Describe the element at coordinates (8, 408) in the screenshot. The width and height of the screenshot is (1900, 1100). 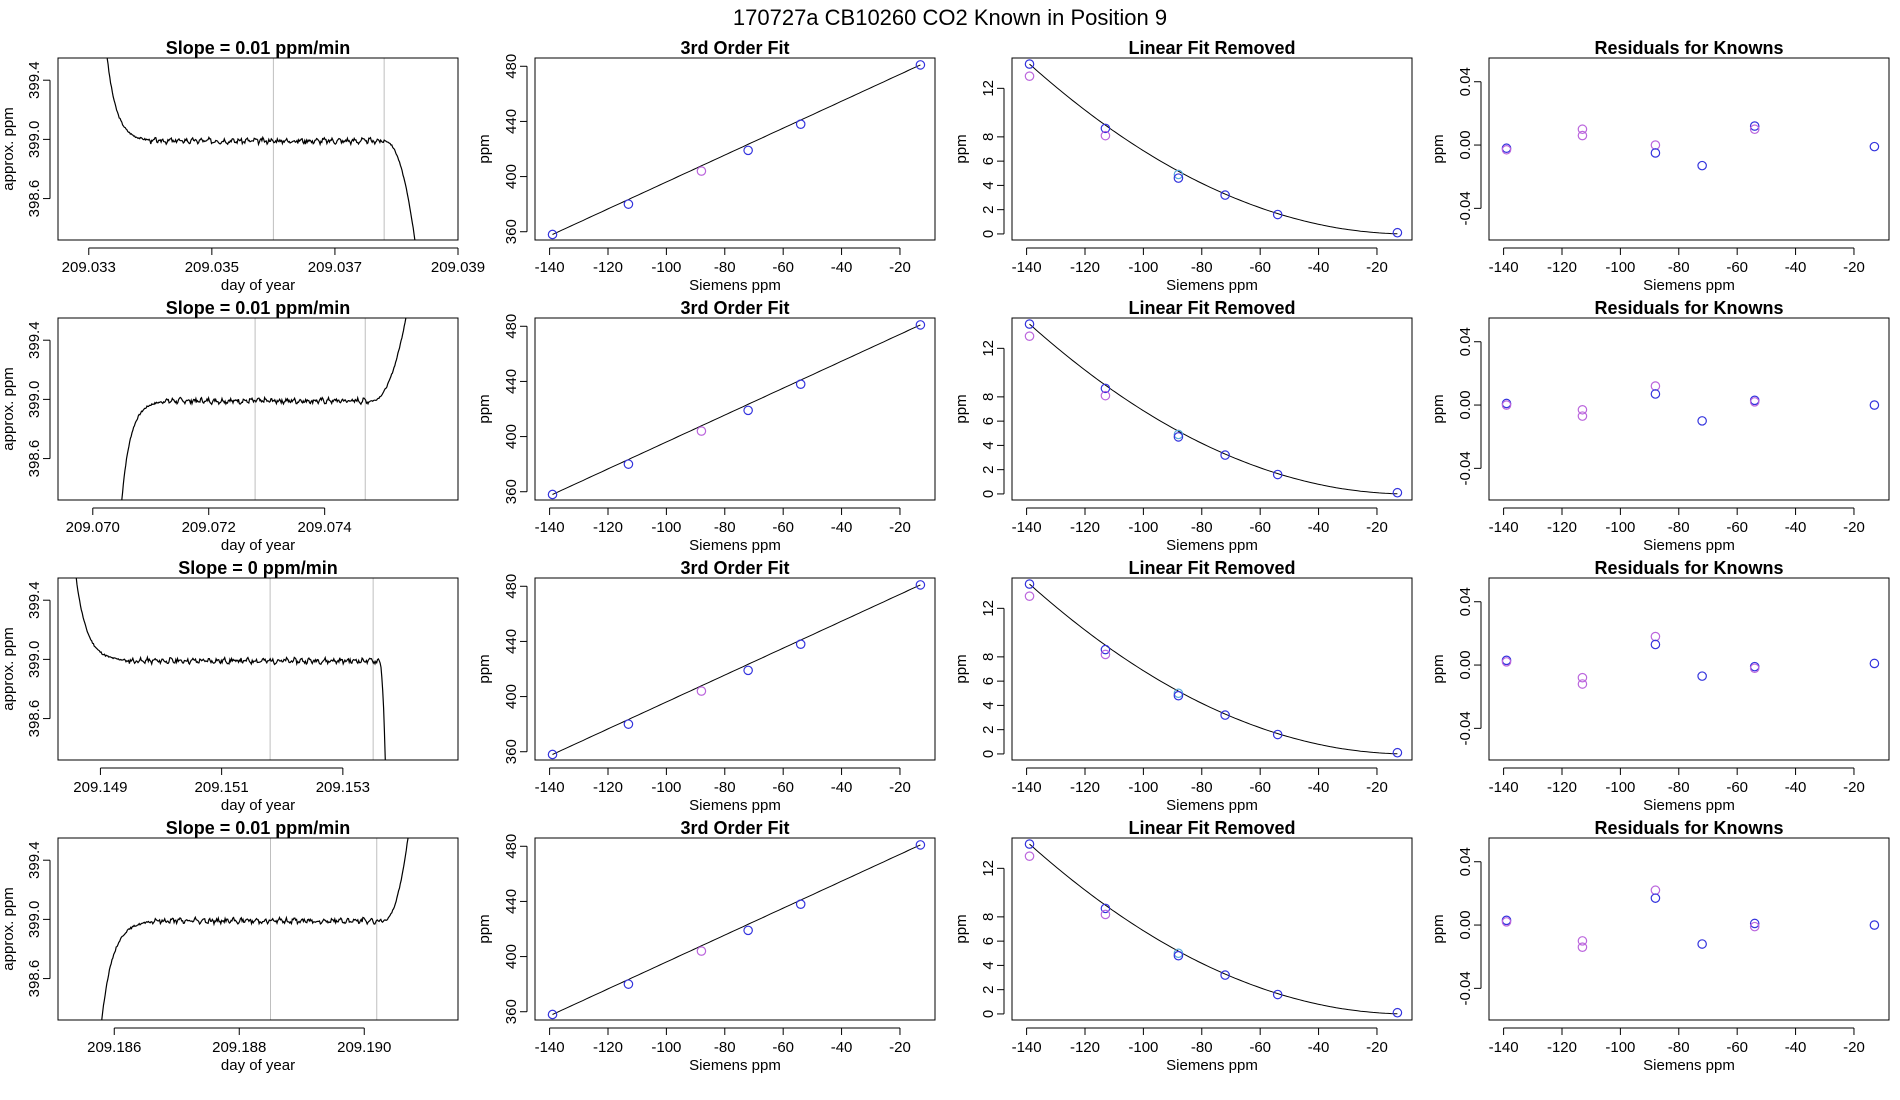
I see `y-axis-label: approx. ppm` at that location.